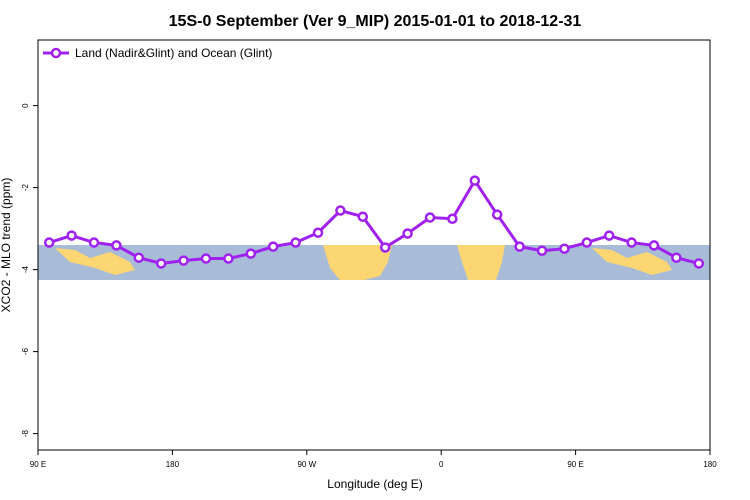  What do you see at coordinates (306, 464) in the screenshot?
I see `x-tick-label: 90 W` at bounding box center [306, 464].